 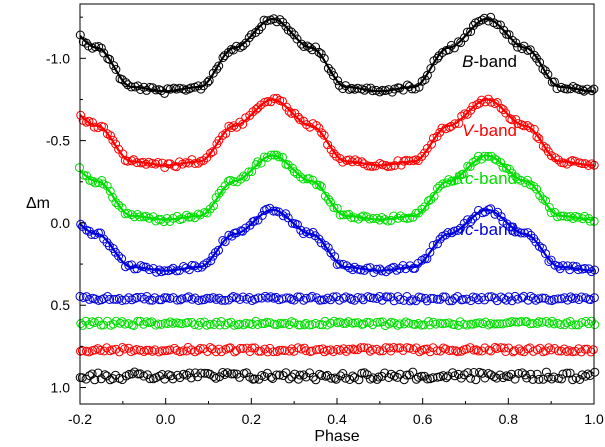 What do you see at coordinates (495, 178) in the screenshot?
I see `band-label-suffix: -band` at bounding box center [495, 178].